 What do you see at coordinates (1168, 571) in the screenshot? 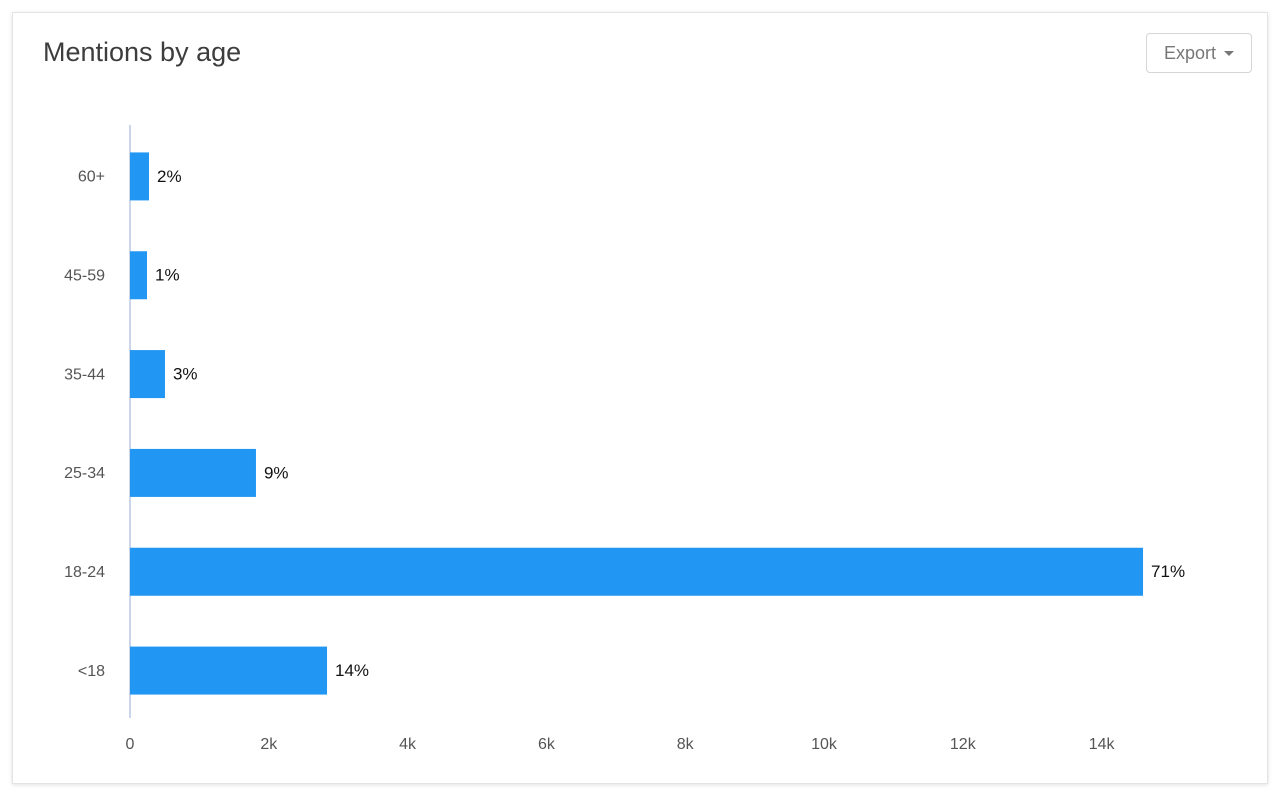
I see `value-label: 71%` at bounding box center [1168, 571].